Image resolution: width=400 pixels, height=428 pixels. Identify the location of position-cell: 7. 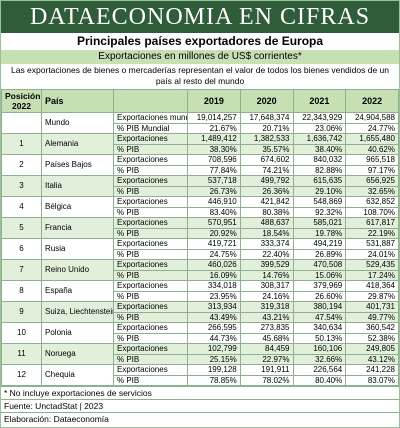
(21, 270).